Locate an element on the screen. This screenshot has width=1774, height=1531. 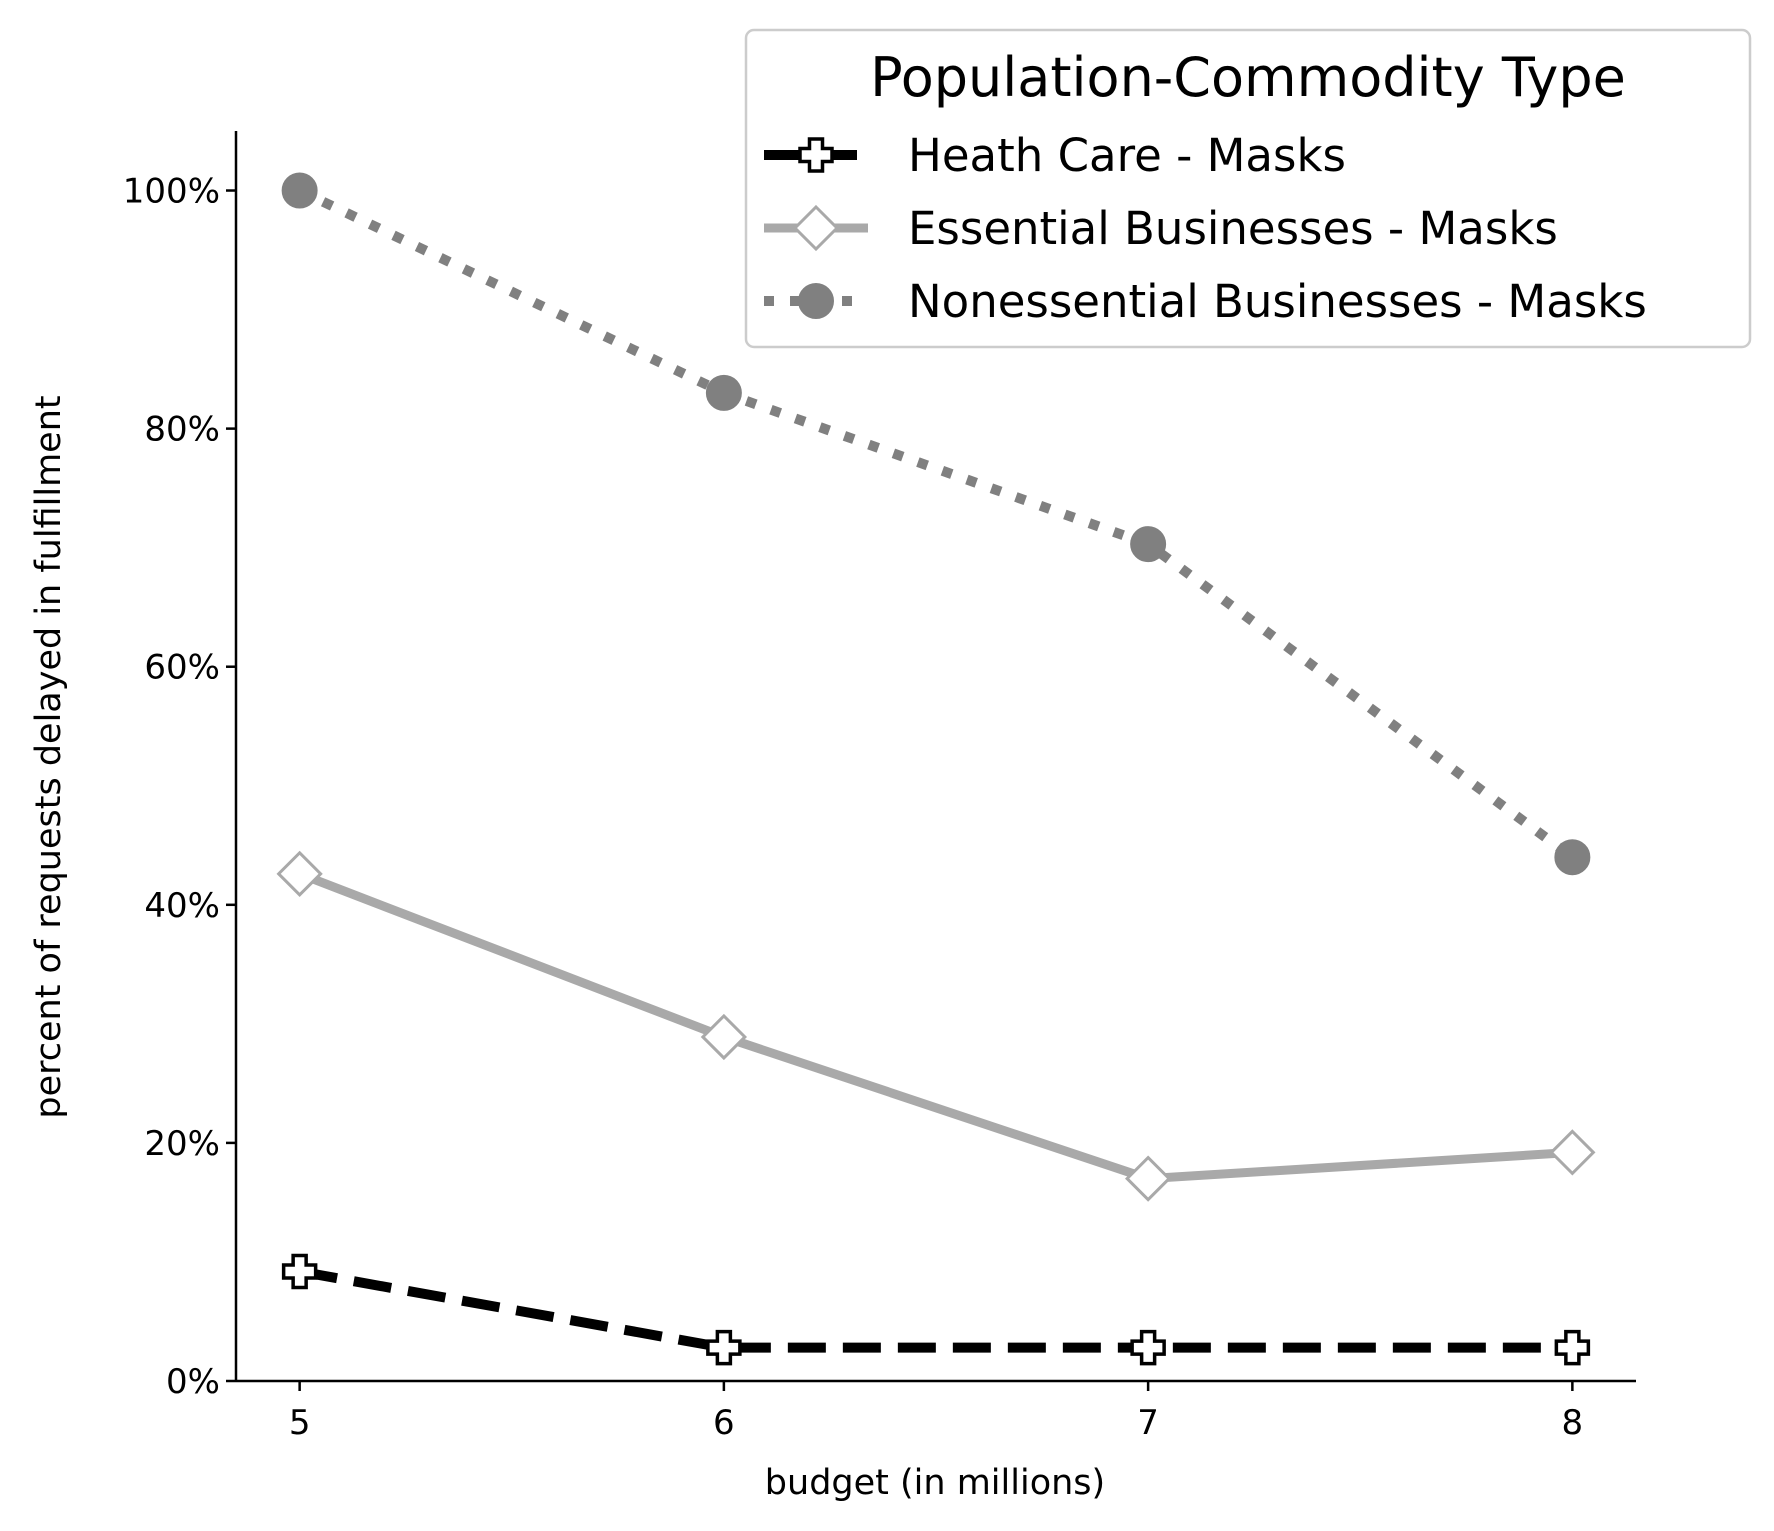
x-tick-label: 5 is located at coordinates (300, 1423).